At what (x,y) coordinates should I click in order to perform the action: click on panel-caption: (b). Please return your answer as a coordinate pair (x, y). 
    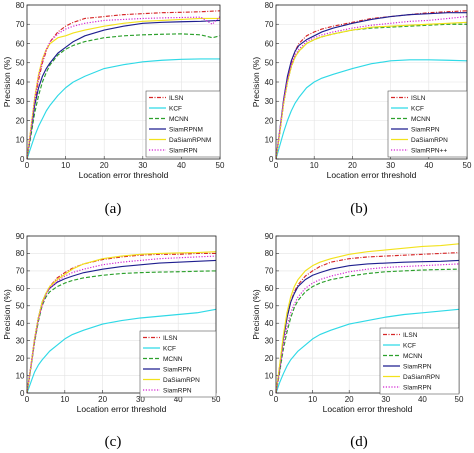
    Looking at the image, I should click on (359, 209).